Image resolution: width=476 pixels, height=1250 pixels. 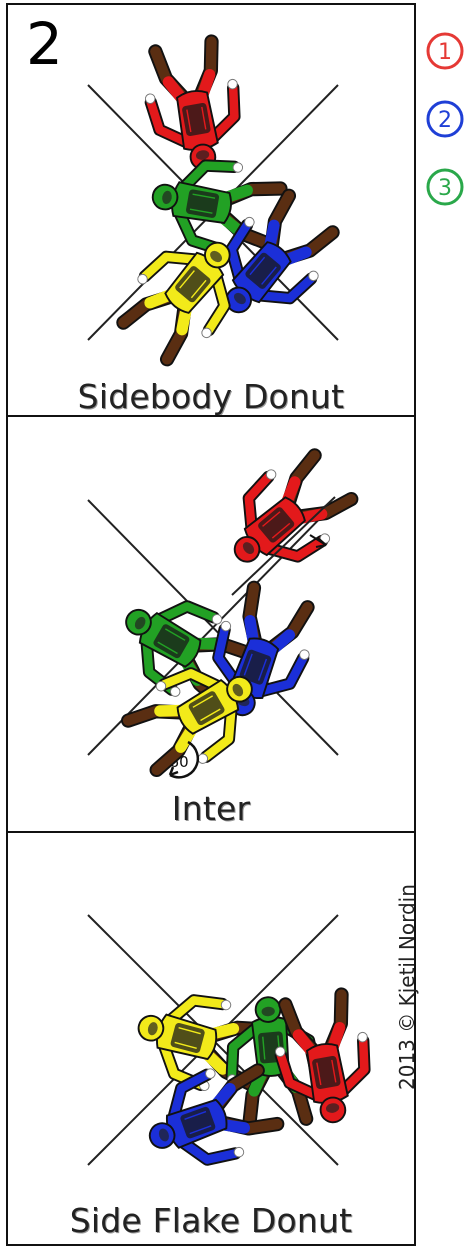 I want to click on legend-number: 2, so click(x=445, y=120).